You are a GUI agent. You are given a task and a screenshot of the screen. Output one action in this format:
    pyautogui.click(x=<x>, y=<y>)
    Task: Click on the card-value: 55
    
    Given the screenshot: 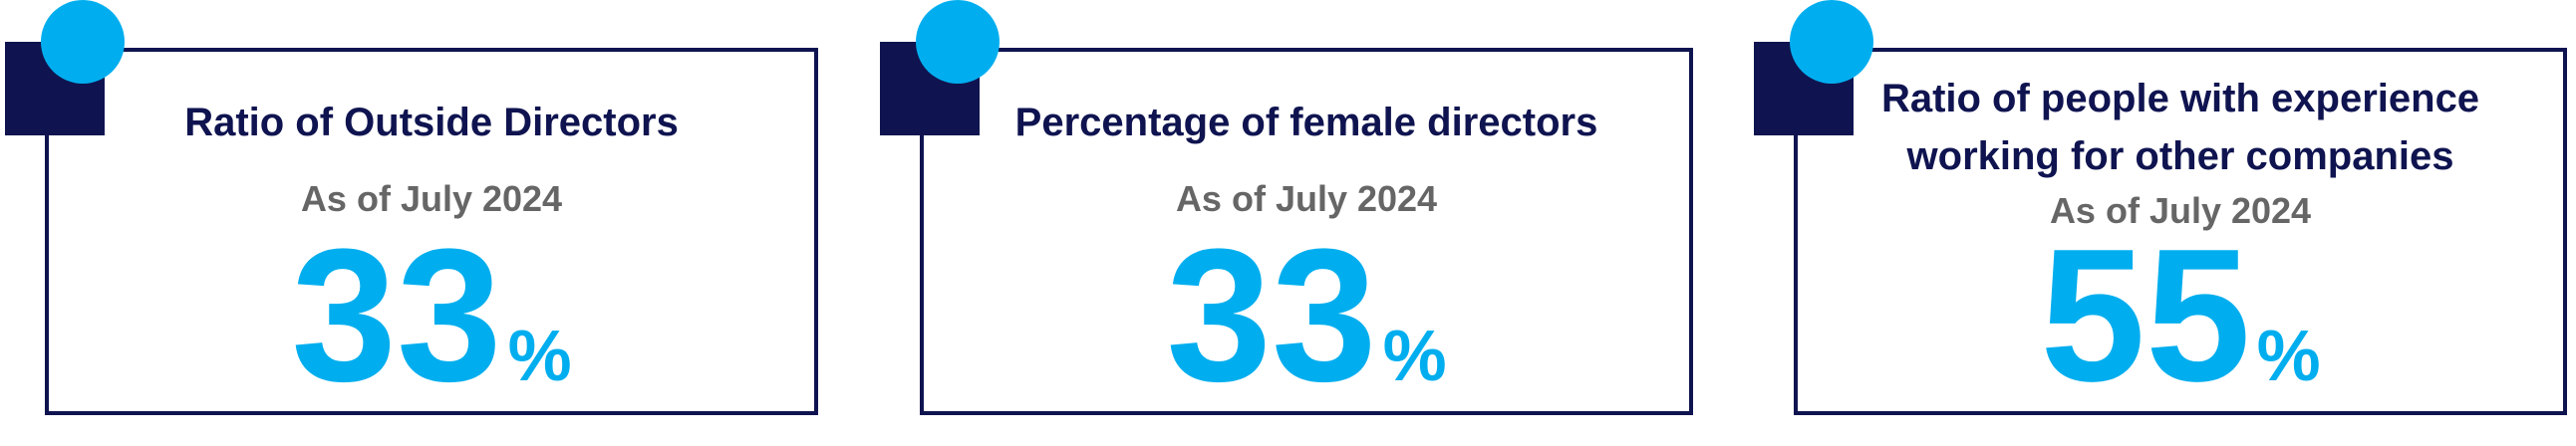 What is the action you would take?
    pyautogui.click(x=2145, y=315)
    